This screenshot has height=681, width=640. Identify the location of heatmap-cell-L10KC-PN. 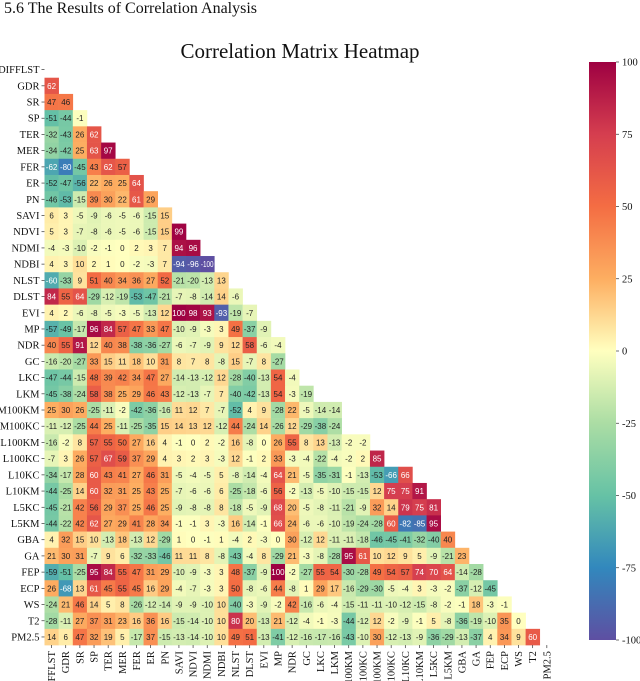
(165, 475).